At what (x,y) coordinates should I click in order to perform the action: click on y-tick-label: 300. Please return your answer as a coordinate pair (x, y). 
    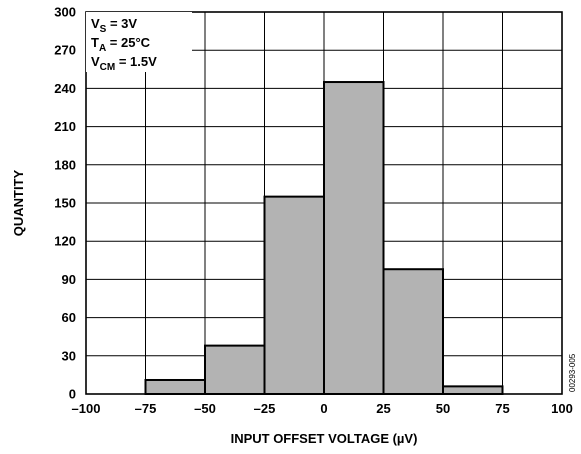
    Looking at the image, I should click on (65, 12).